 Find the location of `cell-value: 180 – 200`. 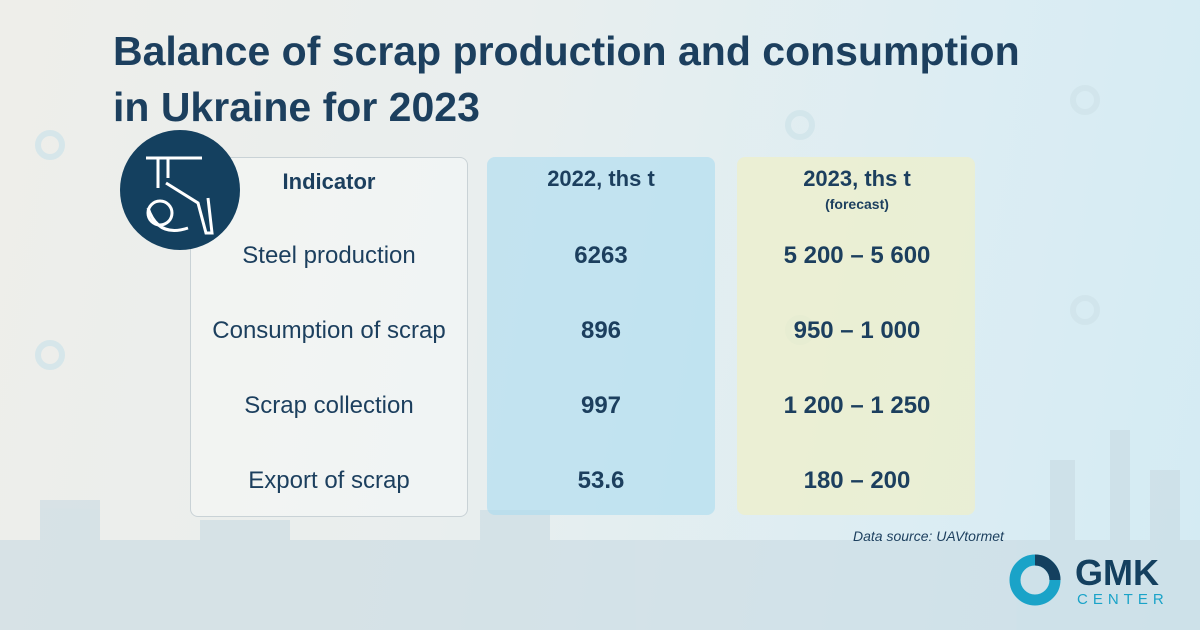

cell-value: 180 – 200 is located at coordinates (857, 480).